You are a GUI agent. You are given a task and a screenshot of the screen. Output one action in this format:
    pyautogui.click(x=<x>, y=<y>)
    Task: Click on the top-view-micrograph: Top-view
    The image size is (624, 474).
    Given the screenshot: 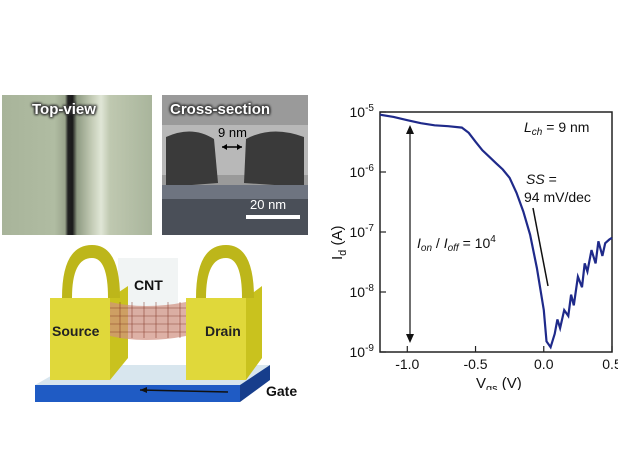 What is the action you would take?
    pyautogui.click(x=77, y=165)
    